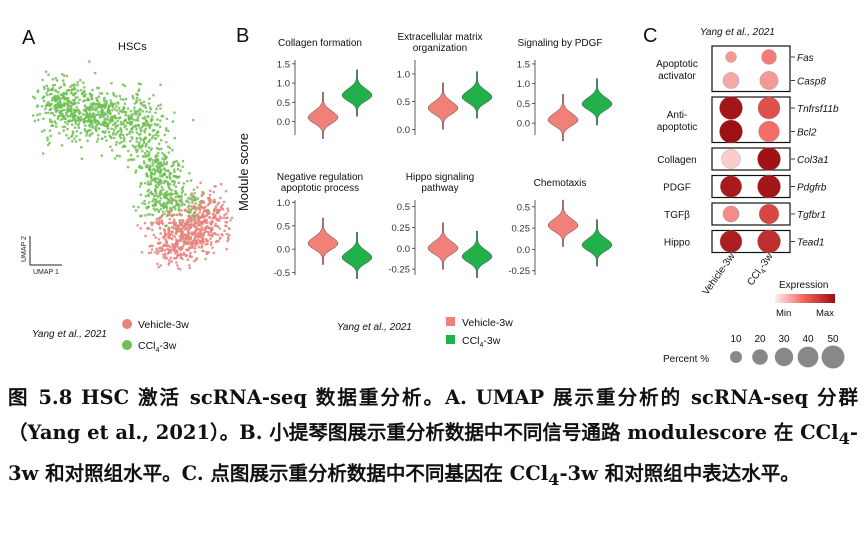 The height and width of the screenshot is (560, 865). I want to click on umap-scatter, so click(133, 165).